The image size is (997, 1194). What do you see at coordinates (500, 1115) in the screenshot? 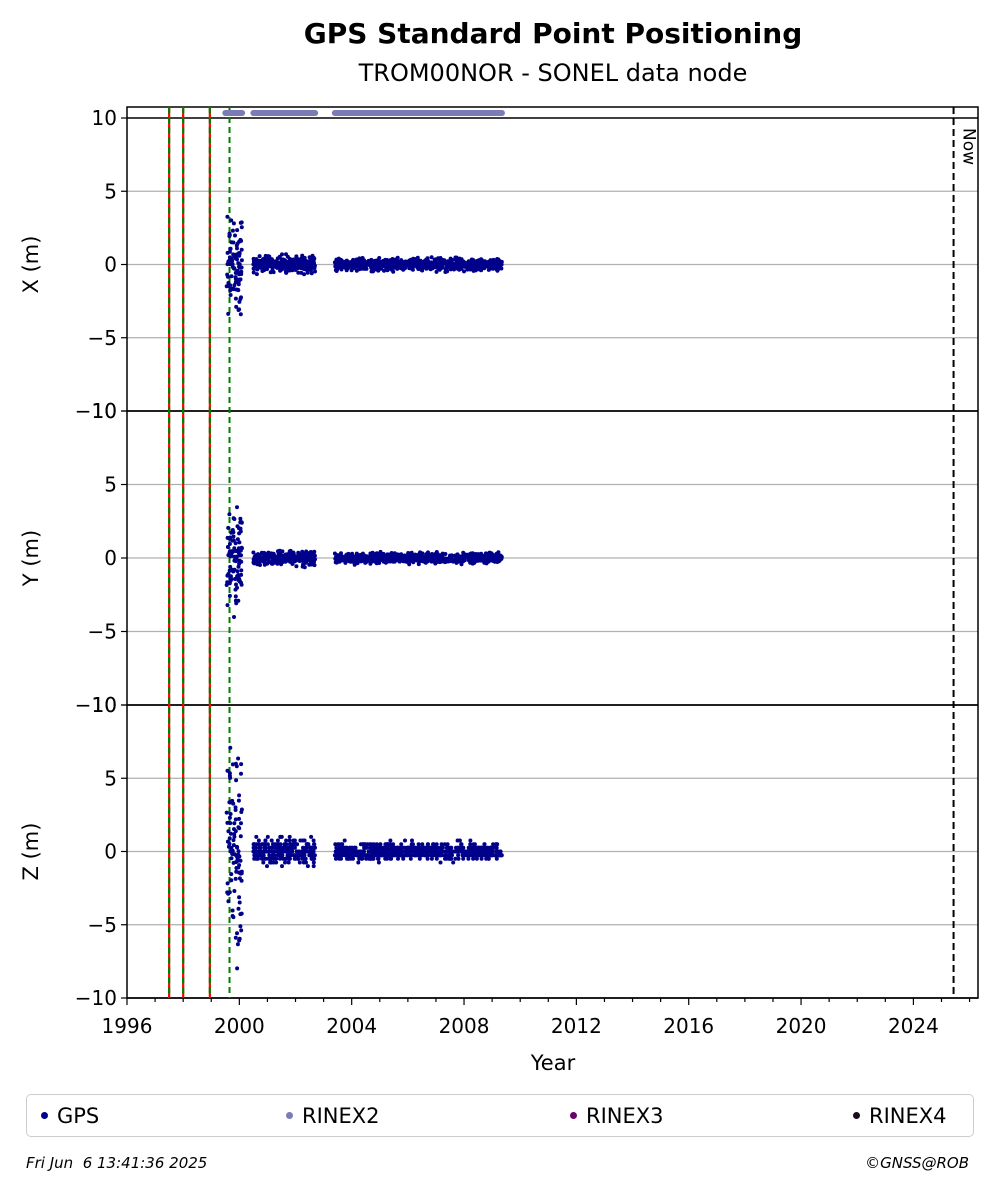
I see `legend: GPS RINEX2 RINEX3 RINEX4` at bounding box center [500, 1115].